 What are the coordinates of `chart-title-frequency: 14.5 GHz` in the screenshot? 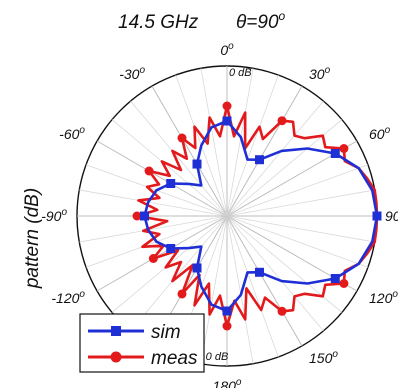 It's located at (158, 22).